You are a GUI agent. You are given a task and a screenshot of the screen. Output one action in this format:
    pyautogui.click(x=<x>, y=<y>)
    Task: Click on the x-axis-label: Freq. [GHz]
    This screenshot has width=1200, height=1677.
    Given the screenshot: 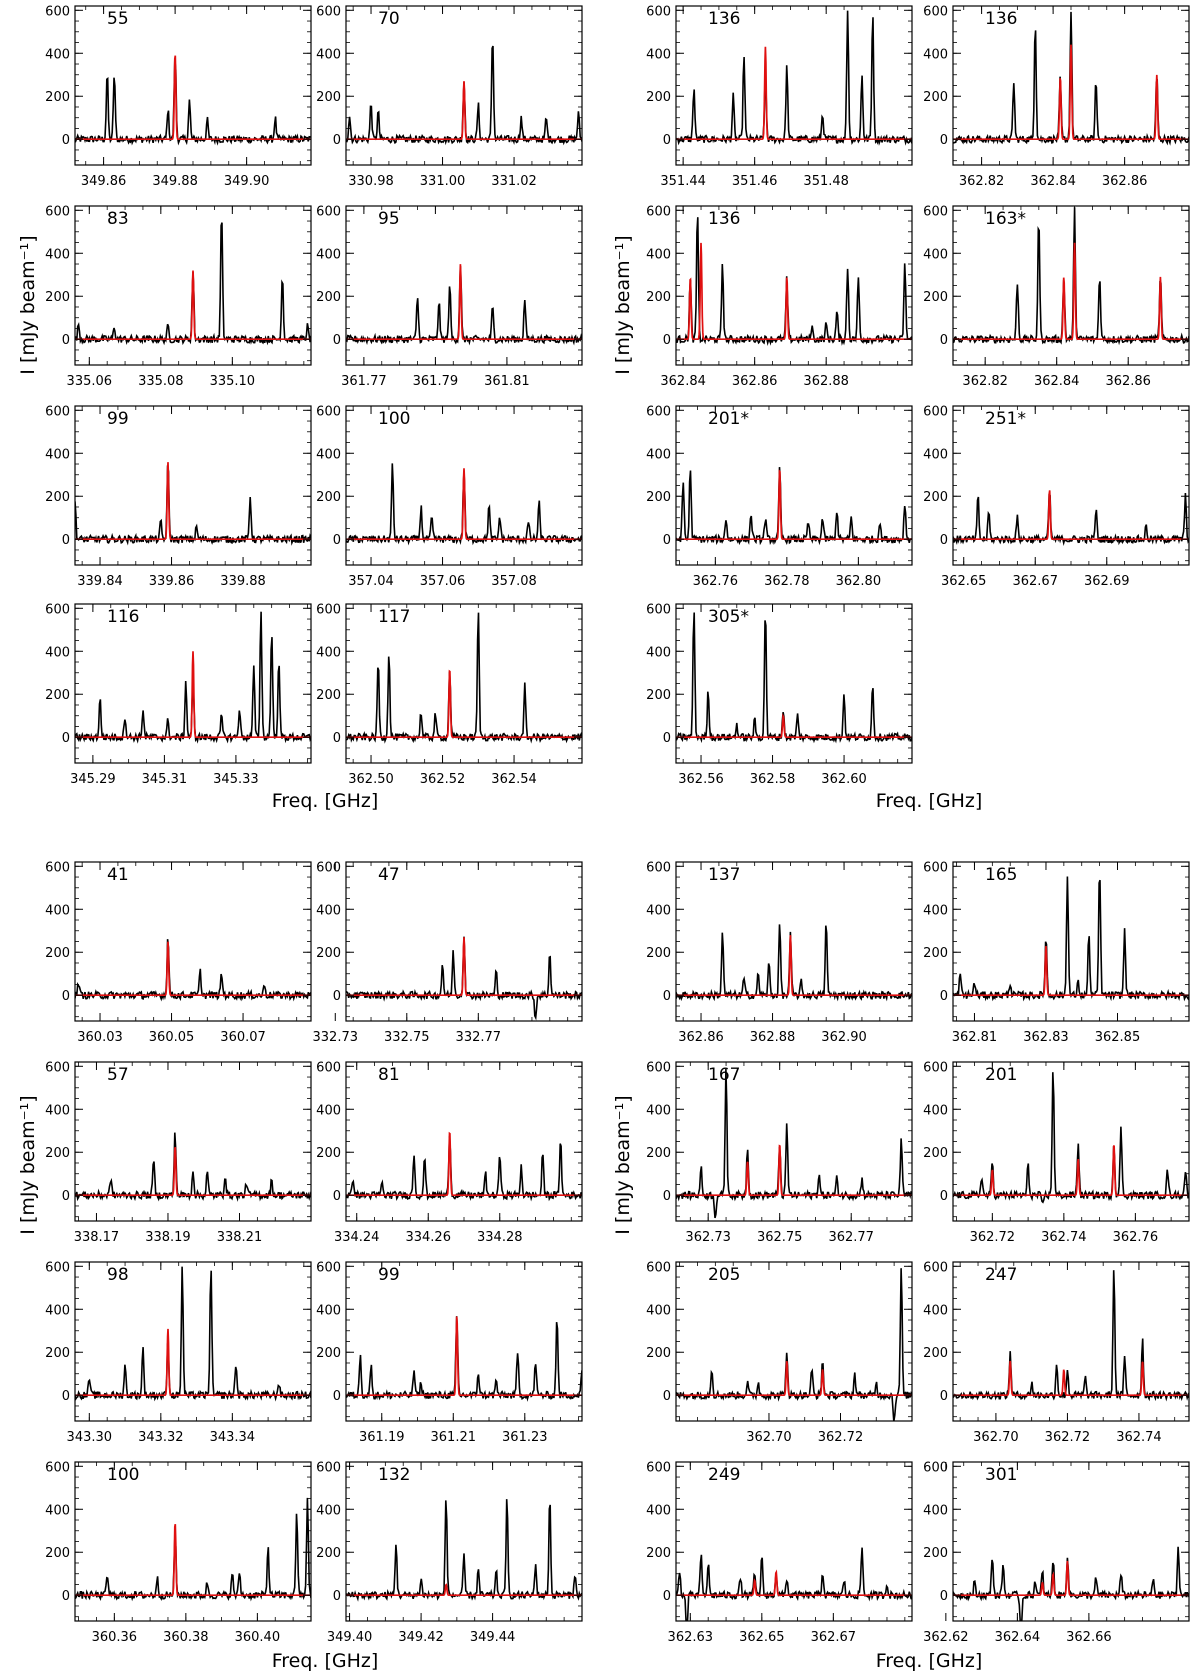 What is the action you would take?
    pyautogui.click(x=325, y=801)
    